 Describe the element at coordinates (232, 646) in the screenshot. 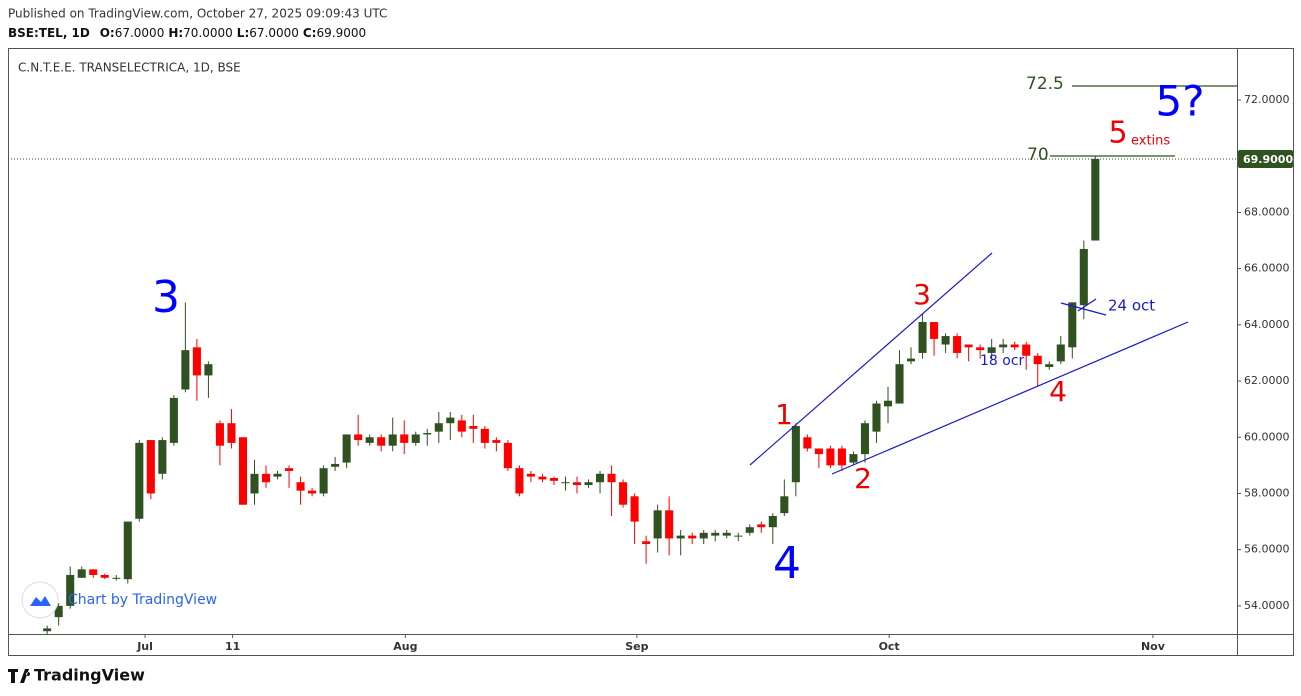

I see `x-tick-label: 11` at that location.